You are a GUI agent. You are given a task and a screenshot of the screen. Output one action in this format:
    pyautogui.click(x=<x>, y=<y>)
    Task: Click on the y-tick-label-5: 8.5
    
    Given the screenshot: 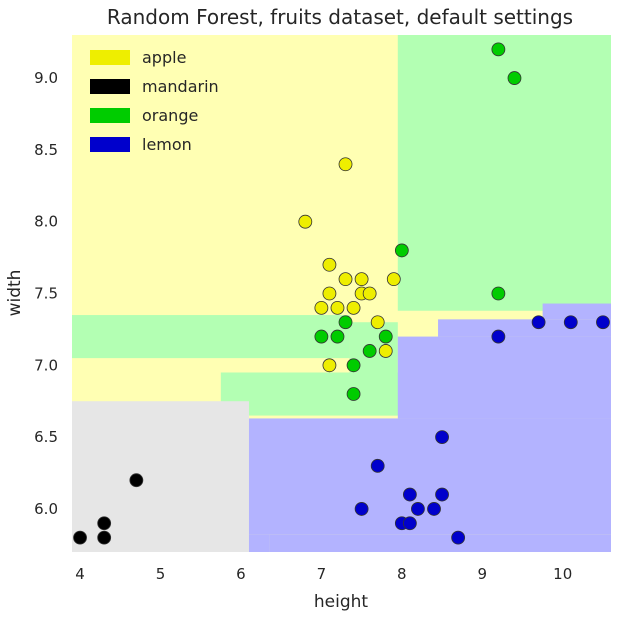 What is the action you would take?
    pyautogui.click(x=46, y=150)
    